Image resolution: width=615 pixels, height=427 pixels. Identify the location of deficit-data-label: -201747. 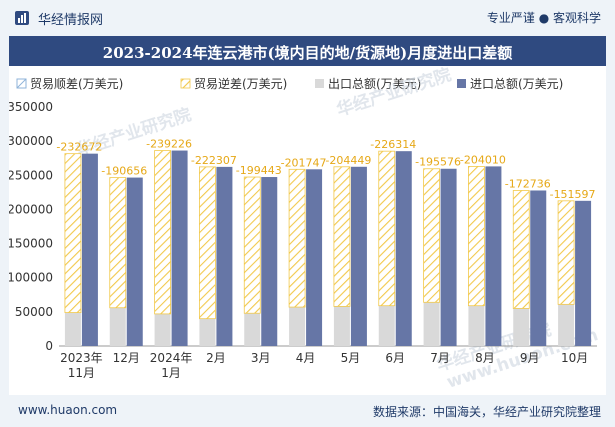
(304, 162).